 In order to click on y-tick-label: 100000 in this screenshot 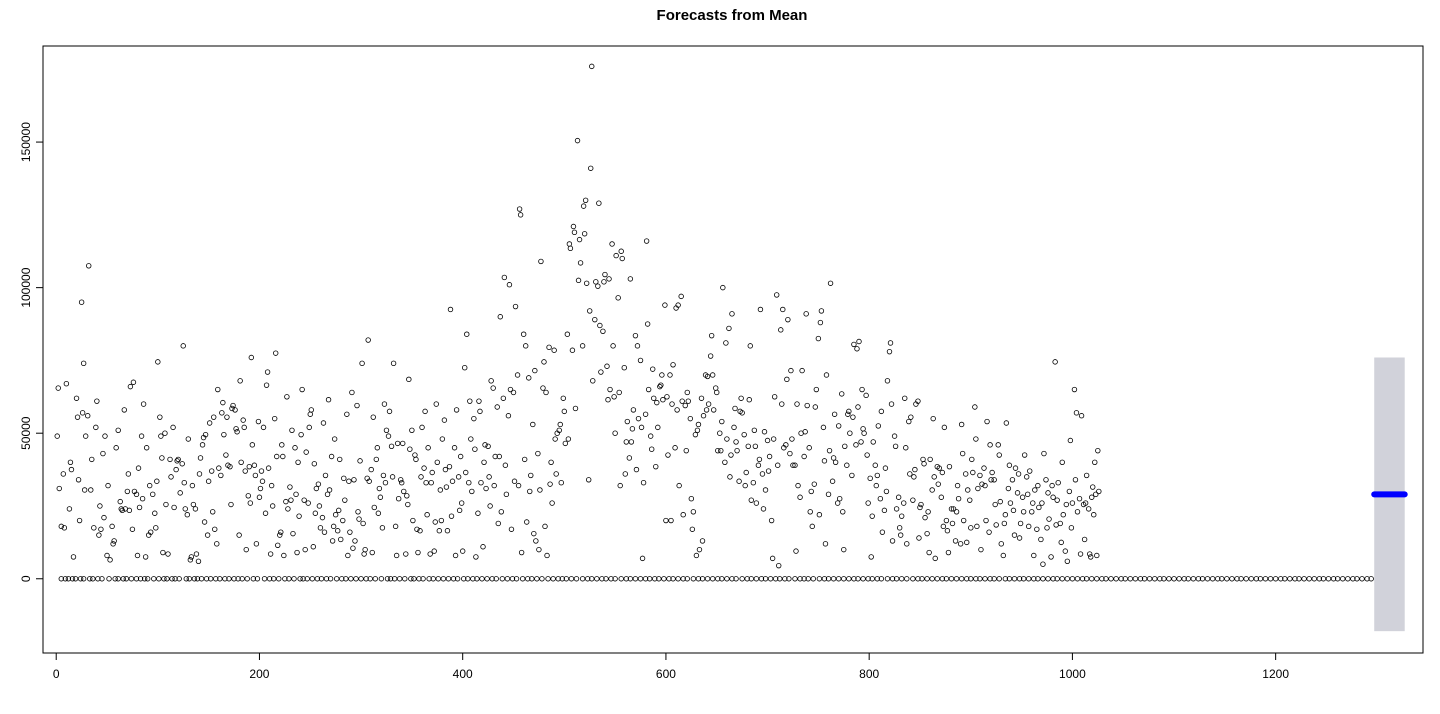, I will do `click(26, 287)`.